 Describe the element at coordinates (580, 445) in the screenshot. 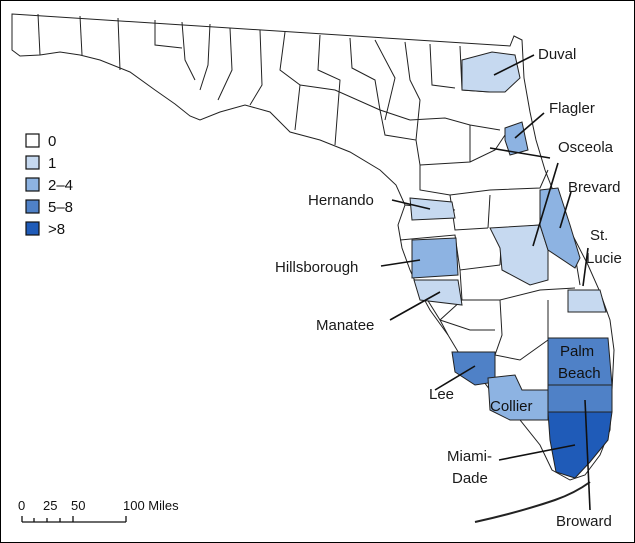

I see `county-miami-dade` at that location.